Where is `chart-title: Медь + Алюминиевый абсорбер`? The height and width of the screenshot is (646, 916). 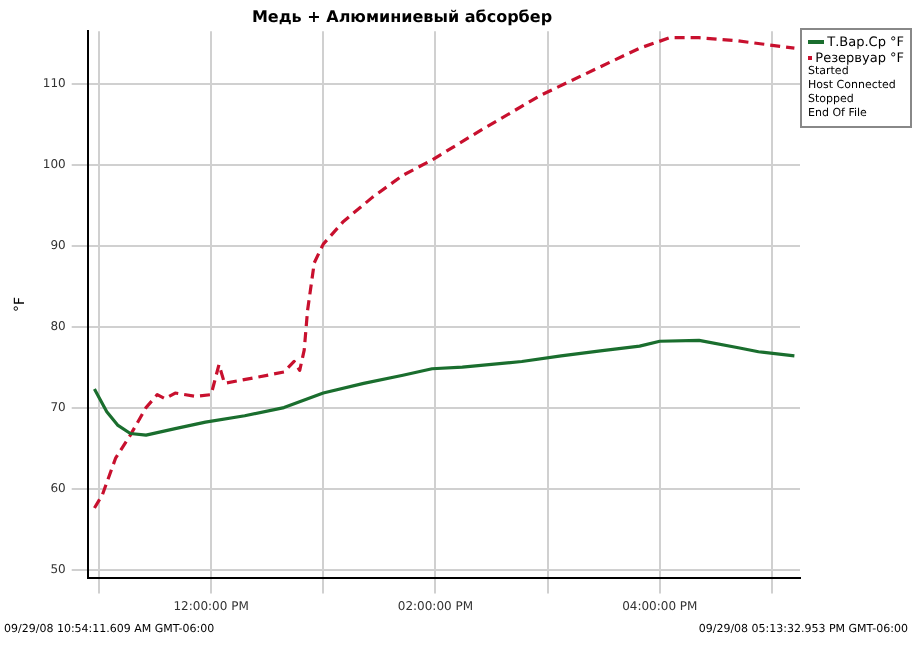
chart-title: Медь + Алюминиевый абсорбер is located at coordinates (402, 16).